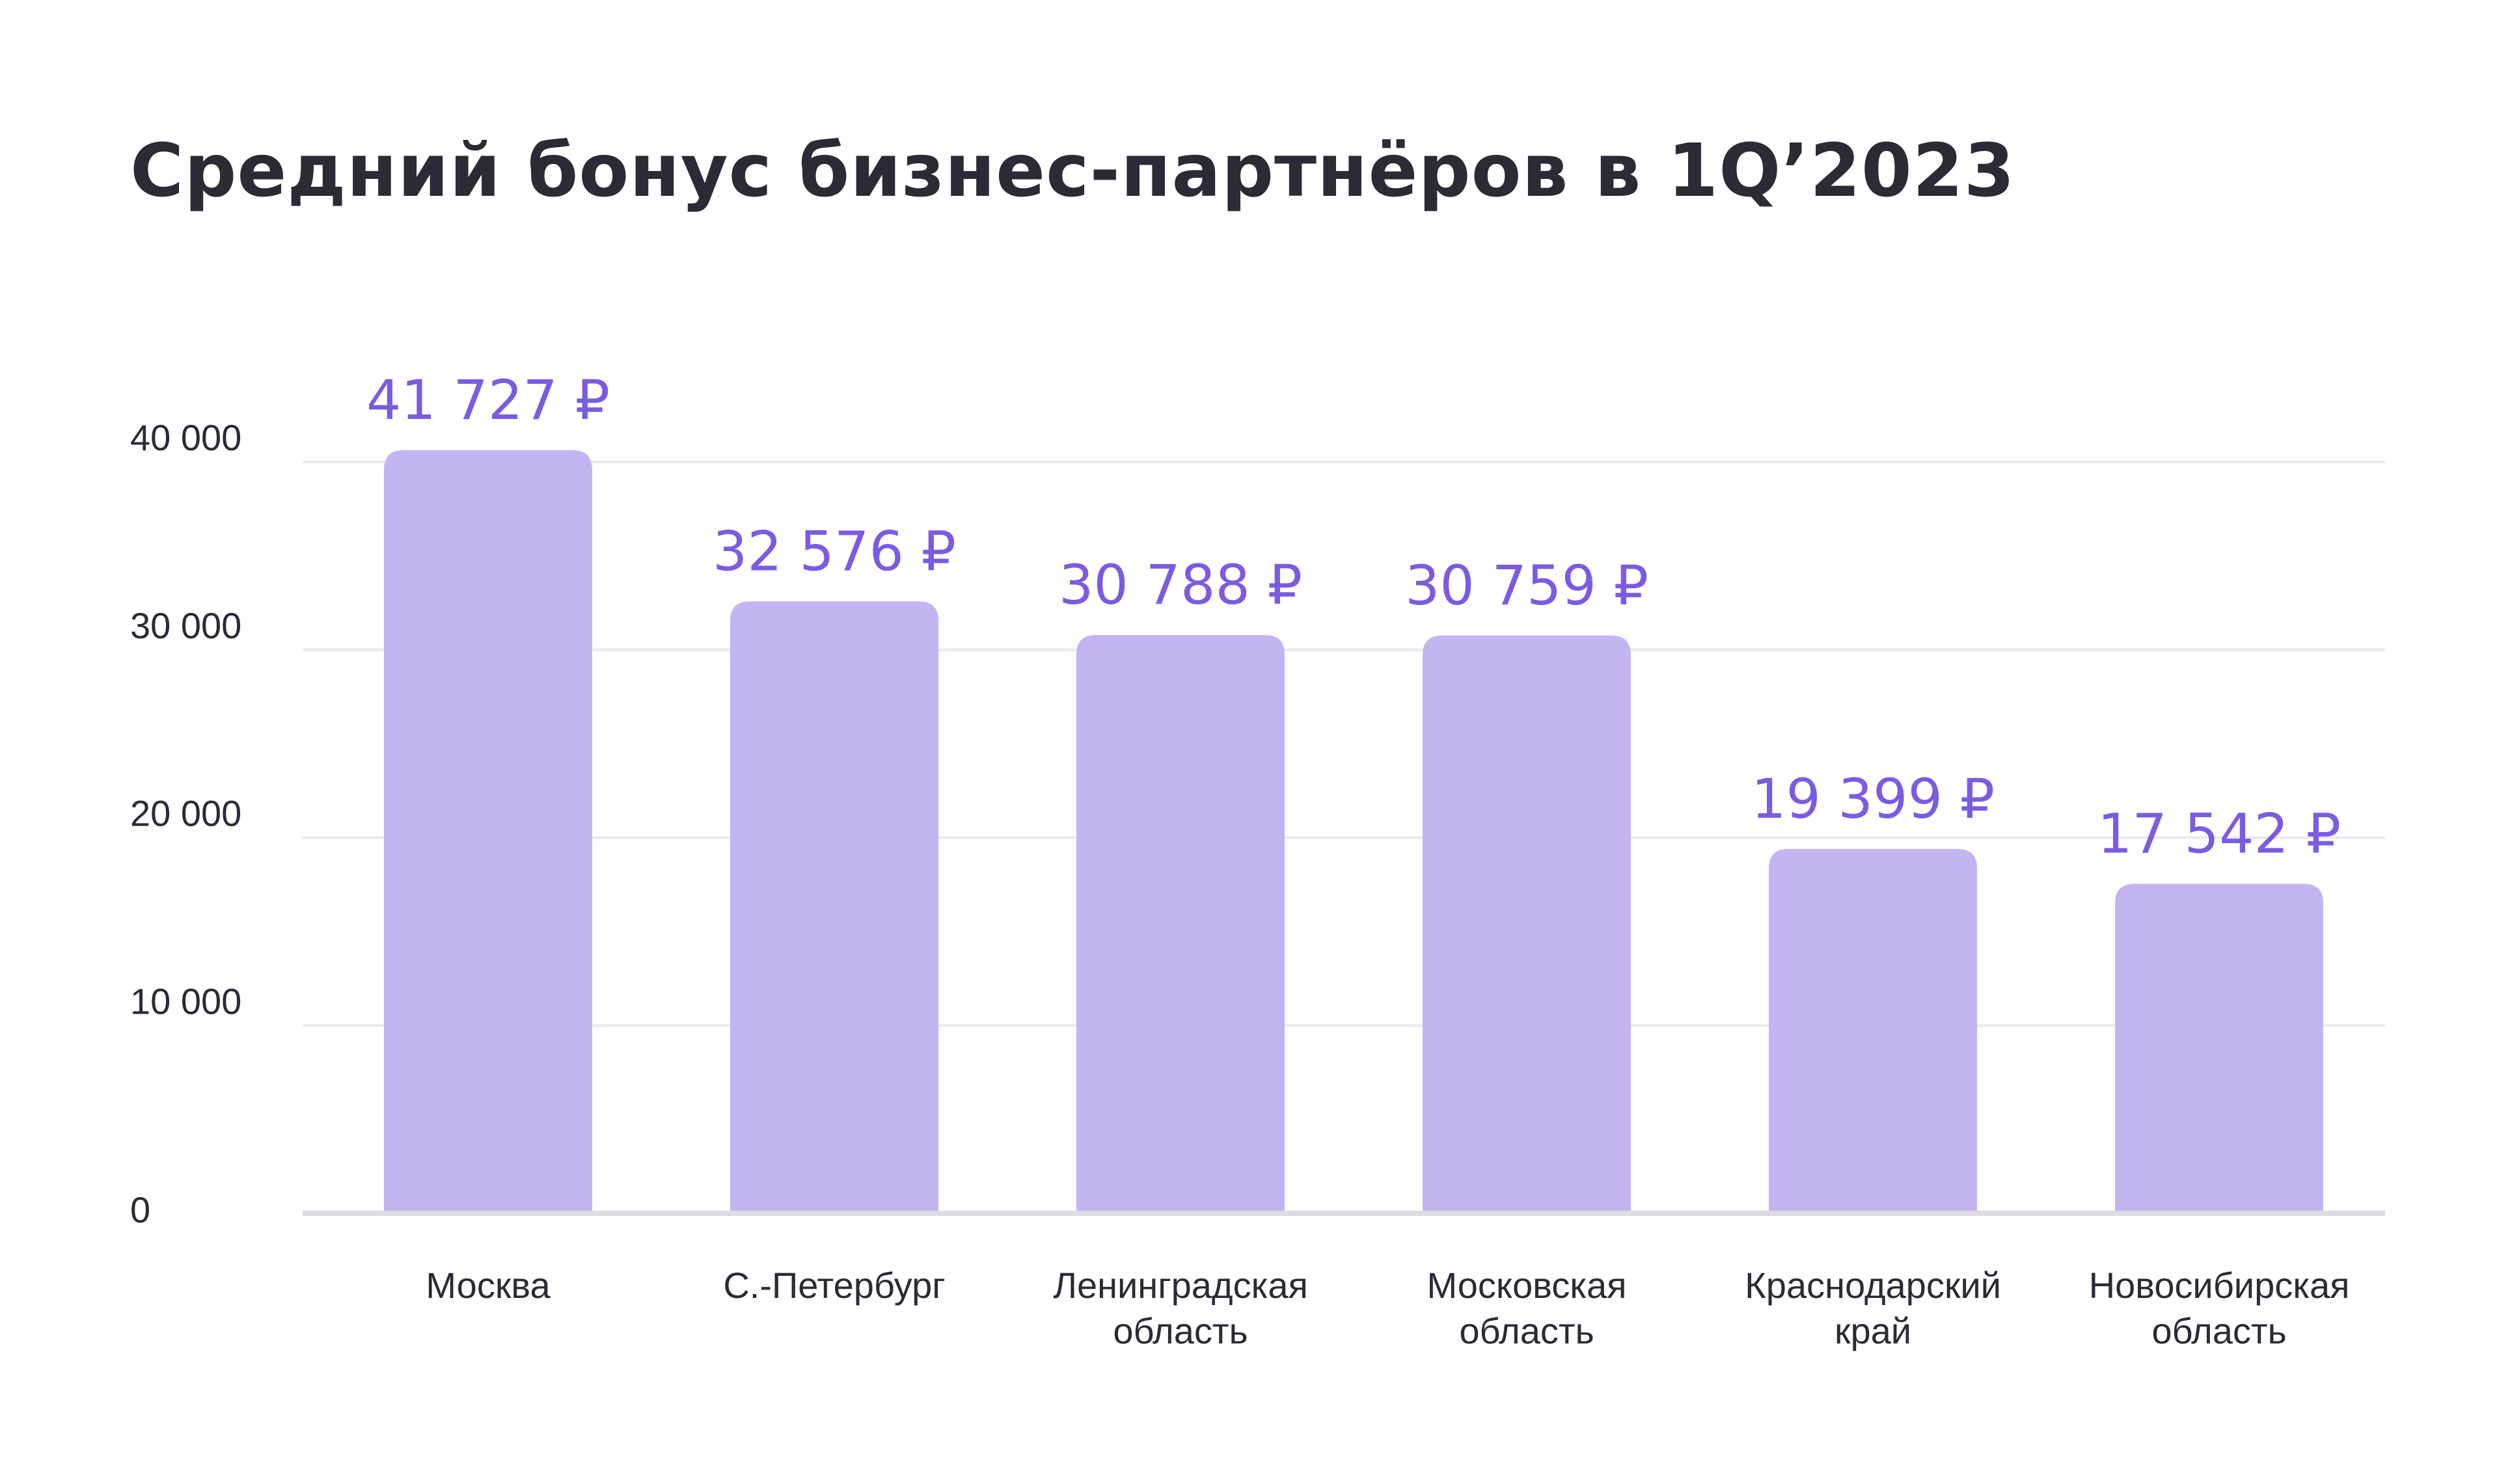 This screenshot has width=2499, height=1484. Describe the element at coordinates (1072, 171) in the screenshot. I see `chart-title: Средний бонус бизнес-партнёров в 1Q’2023` at that location.